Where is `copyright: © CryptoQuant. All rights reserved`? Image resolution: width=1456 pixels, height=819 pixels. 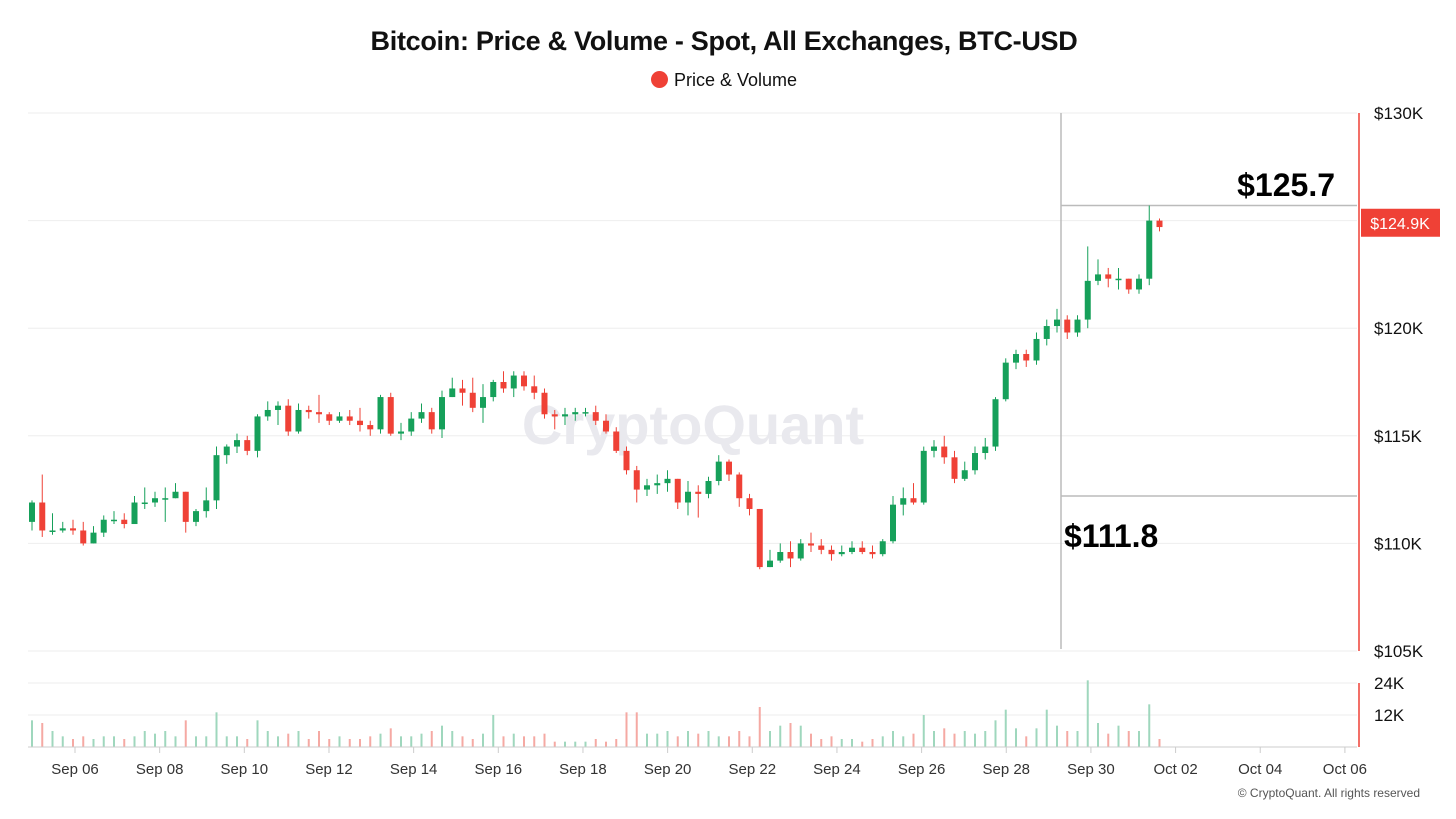 copyright: © CryptoQuant. All rights reserved is located at coordinates (1328, 793).